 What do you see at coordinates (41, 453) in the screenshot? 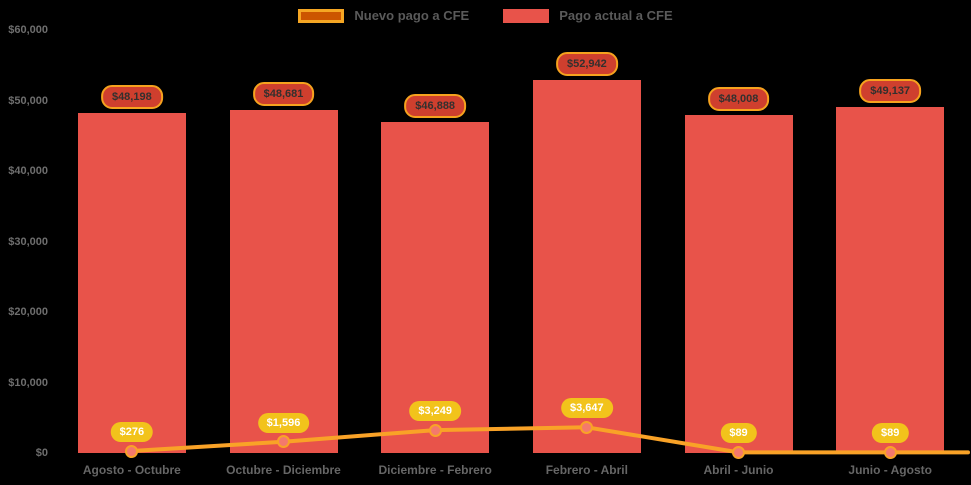
I see `y-axis-label: $0` at bounding box center [41, 453].